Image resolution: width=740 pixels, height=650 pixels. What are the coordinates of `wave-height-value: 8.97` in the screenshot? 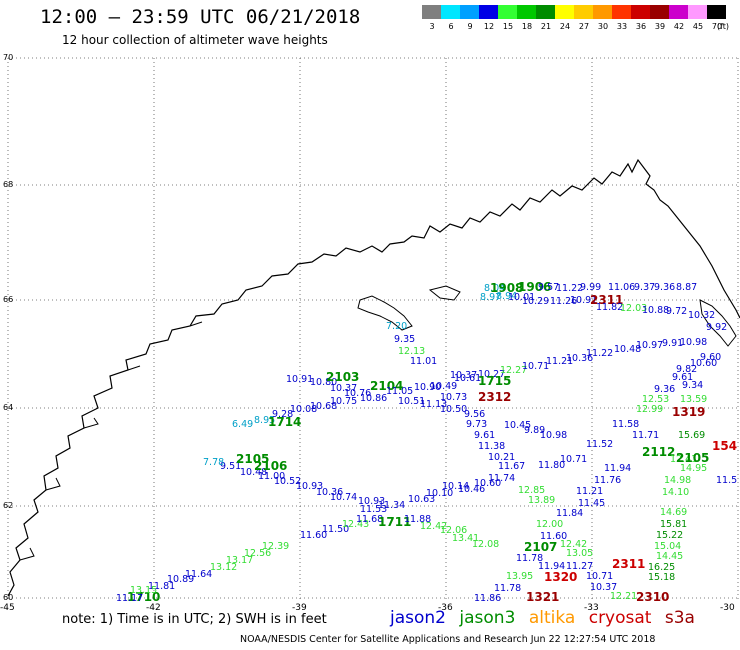 It's located at (490, 297).